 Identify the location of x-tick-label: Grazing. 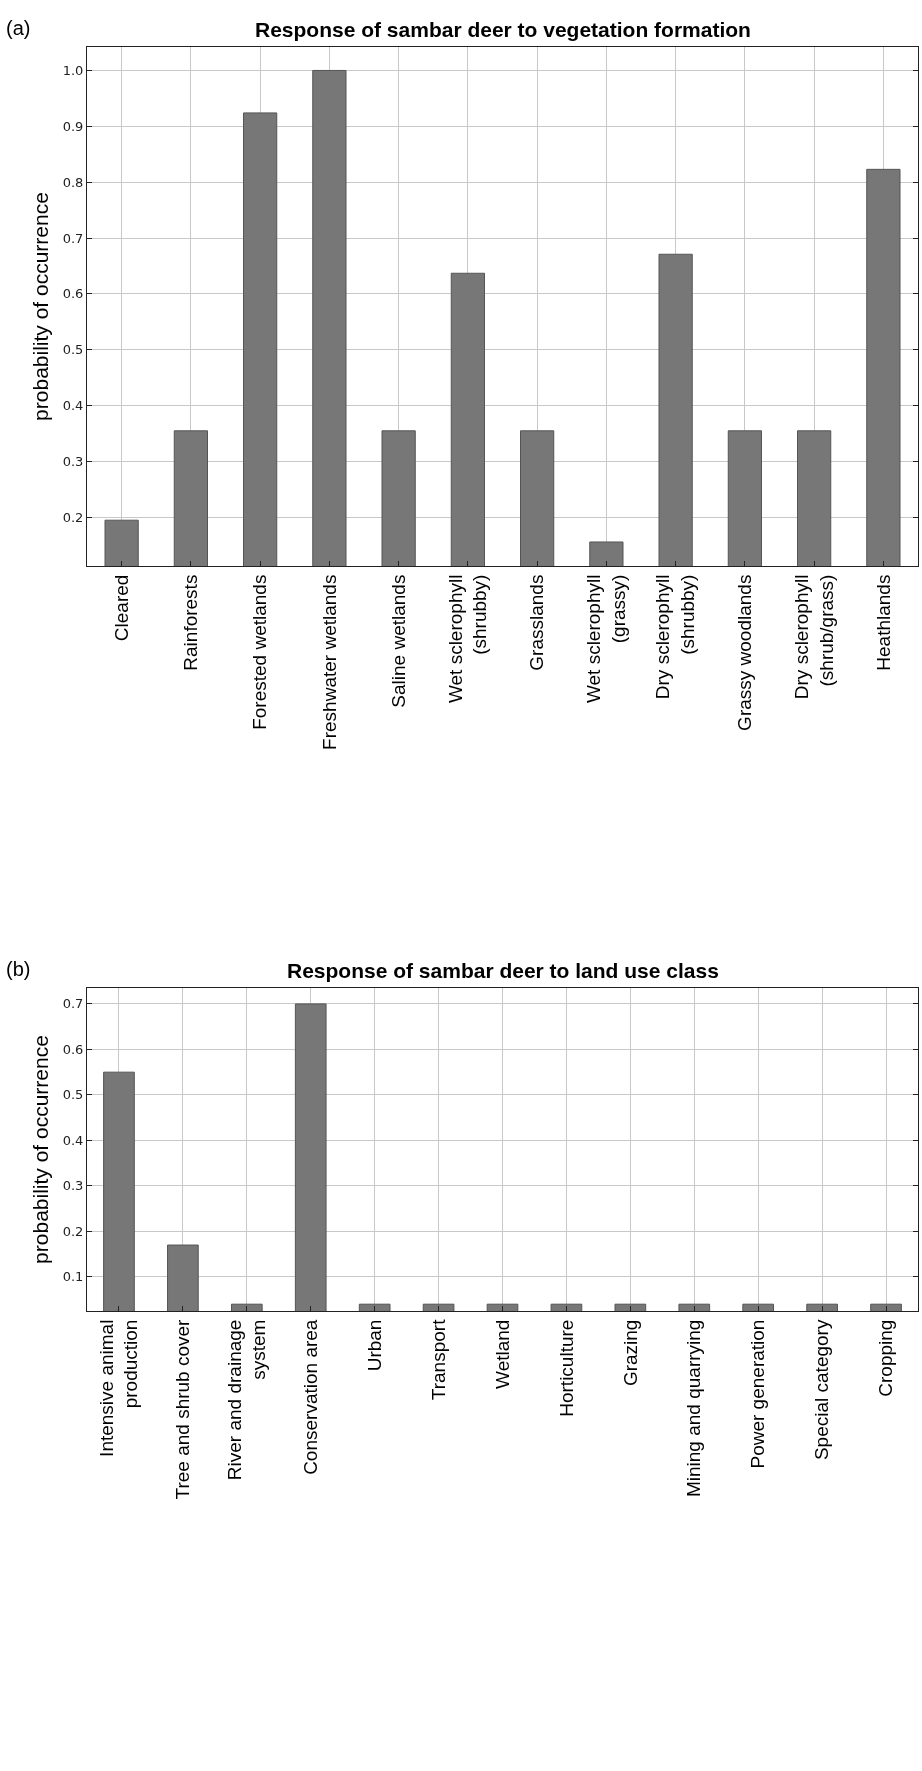
(630, 1353).